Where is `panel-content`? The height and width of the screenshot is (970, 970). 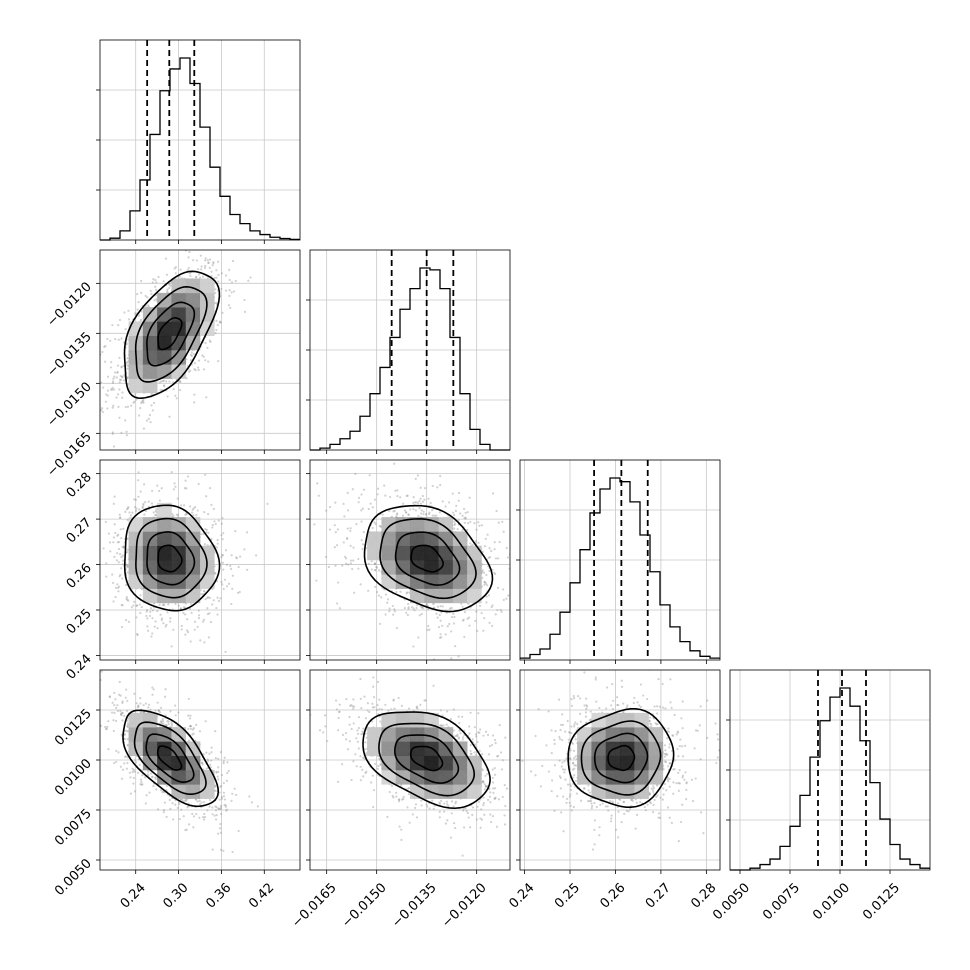 panel-content is located at coordinates (185, 562).